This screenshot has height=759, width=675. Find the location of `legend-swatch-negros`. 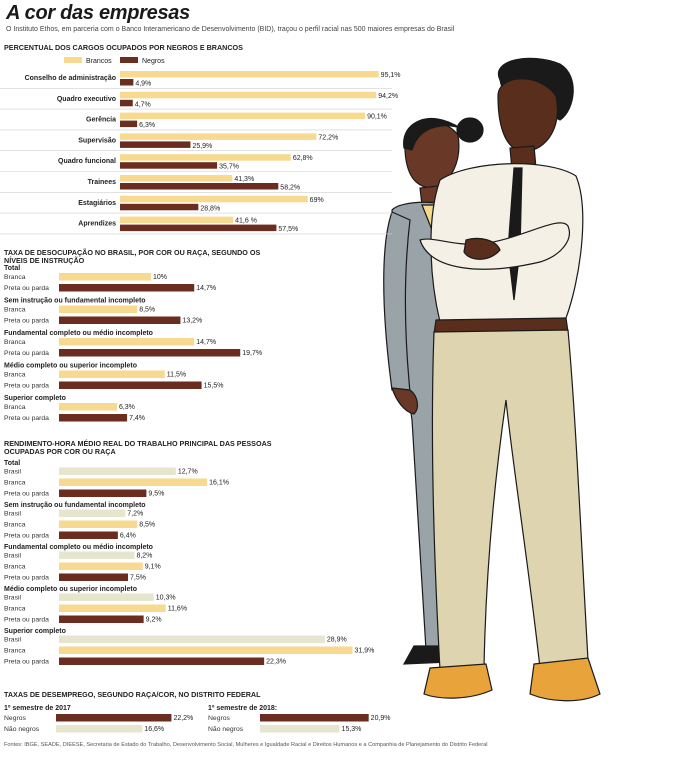

legend-swatch-negros is located at coordinates (129, 60).